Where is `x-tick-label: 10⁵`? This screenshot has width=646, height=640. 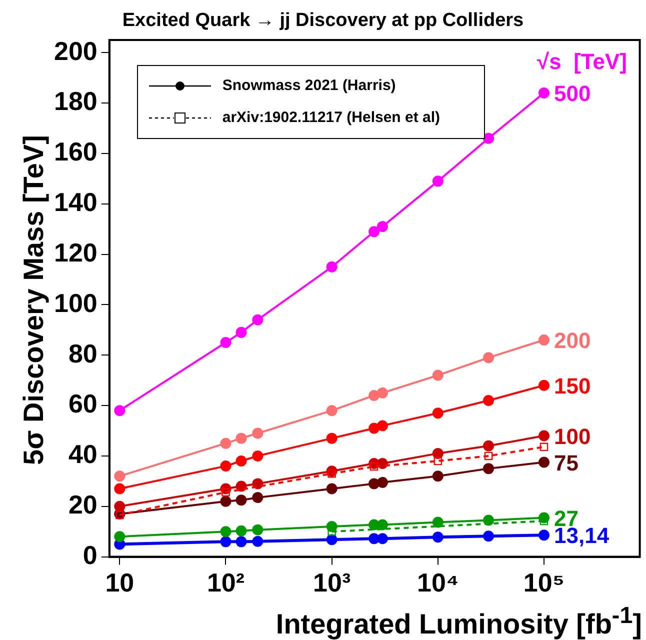 x-tick-label: 10⁵ is located at coordinates (544, 583).